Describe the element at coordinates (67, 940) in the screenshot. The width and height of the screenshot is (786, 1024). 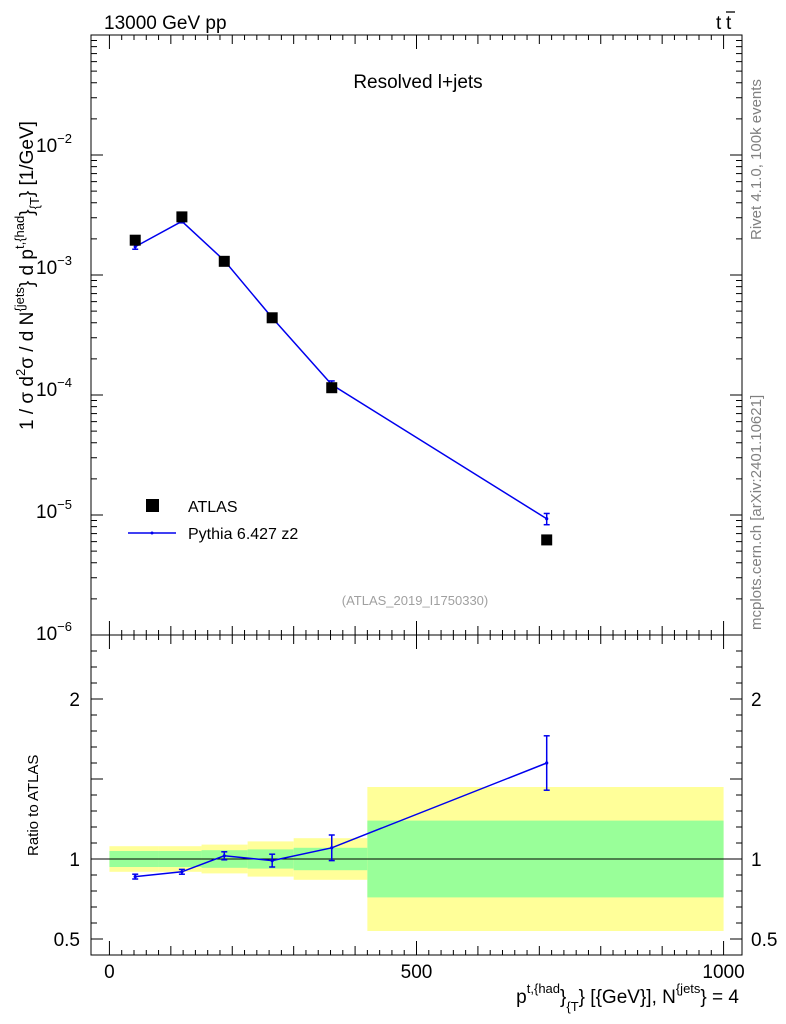
I see `ratio-ytick-label-0.5-left: 0.5` at that location.